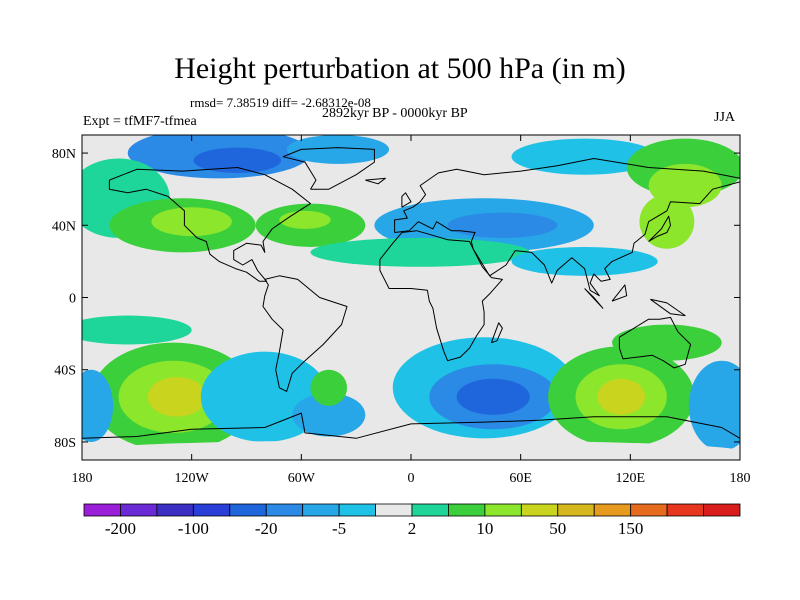 This screenshot has height=600, width=800. Describe the element at coordinates (280, 102) in the screenshot. I see `stats-text: rmsd= 7.38519 diff= -2.68312e-08` at that location.